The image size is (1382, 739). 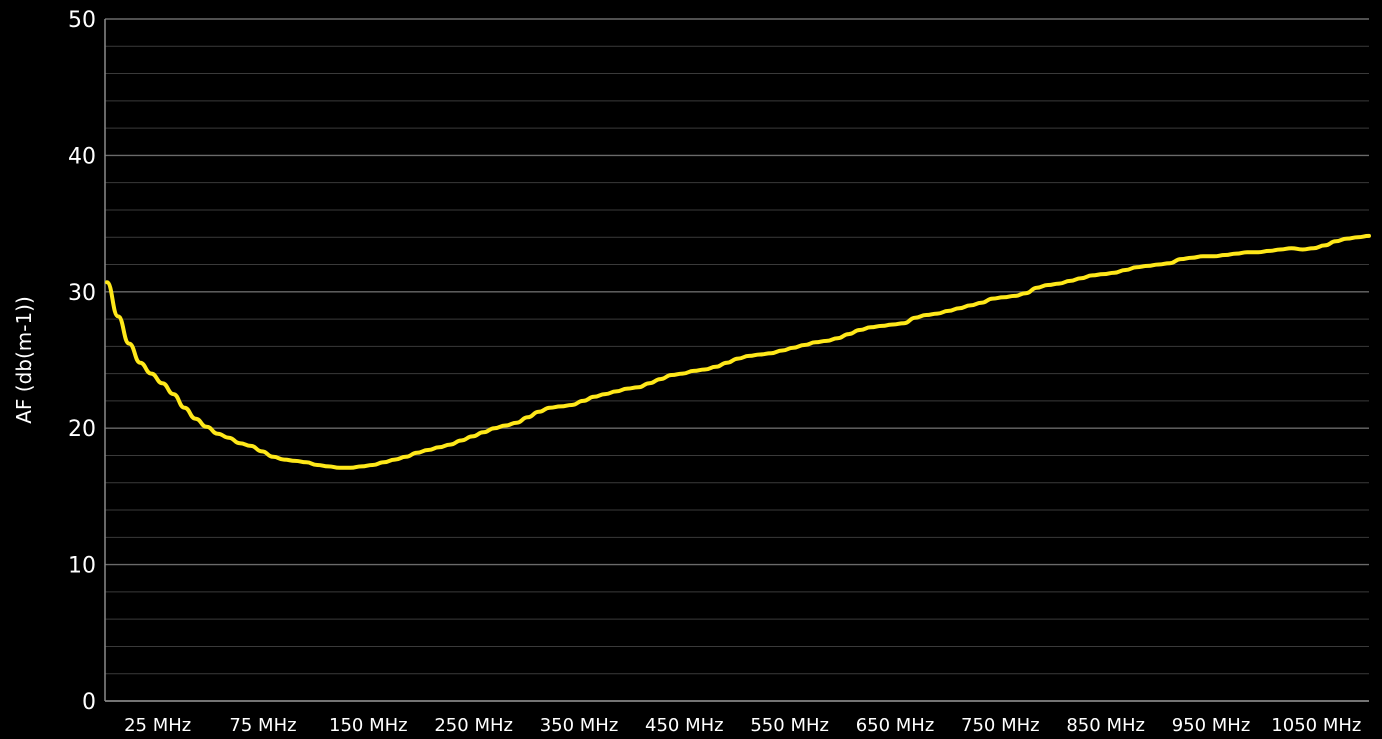 I want to click on x-tick-label: 650 MHz, so click(x=895, y=725).